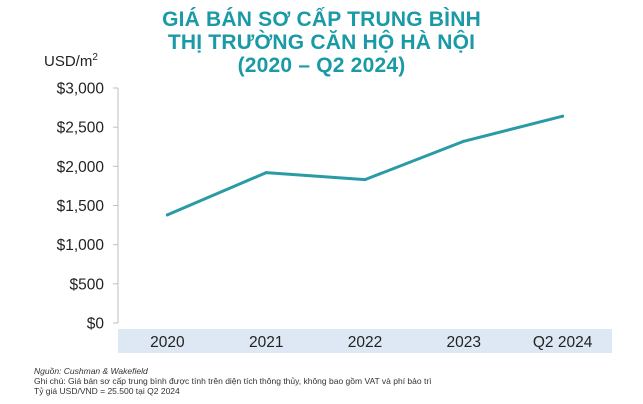  Describe the element at coordinates (321, 65) in the screenshot. I see `chart-title-line-3: (2020 – Q2 2024)` at that location.